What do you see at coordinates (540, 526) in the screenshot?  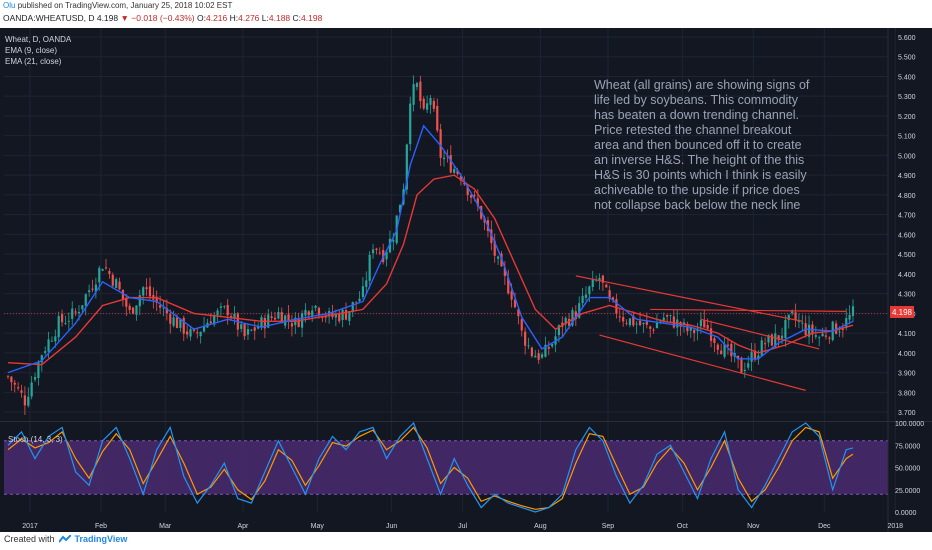 I see `time-tick-label: Aug` at bounding box center [540, 526].